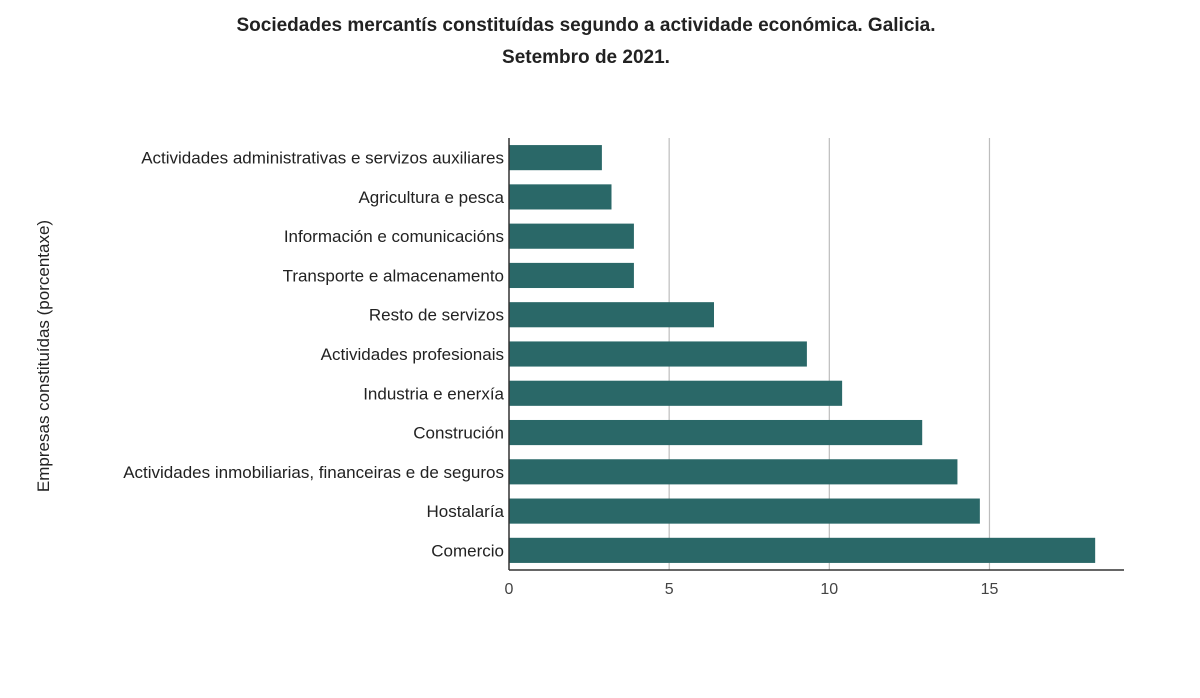 Image resolution: width=1200 pixels, height=698 pixels. What do you see at coordinates (433, 393) in the screenshot?
I see `category-label: Industria e enerxía` at bounding box center [433, 393].